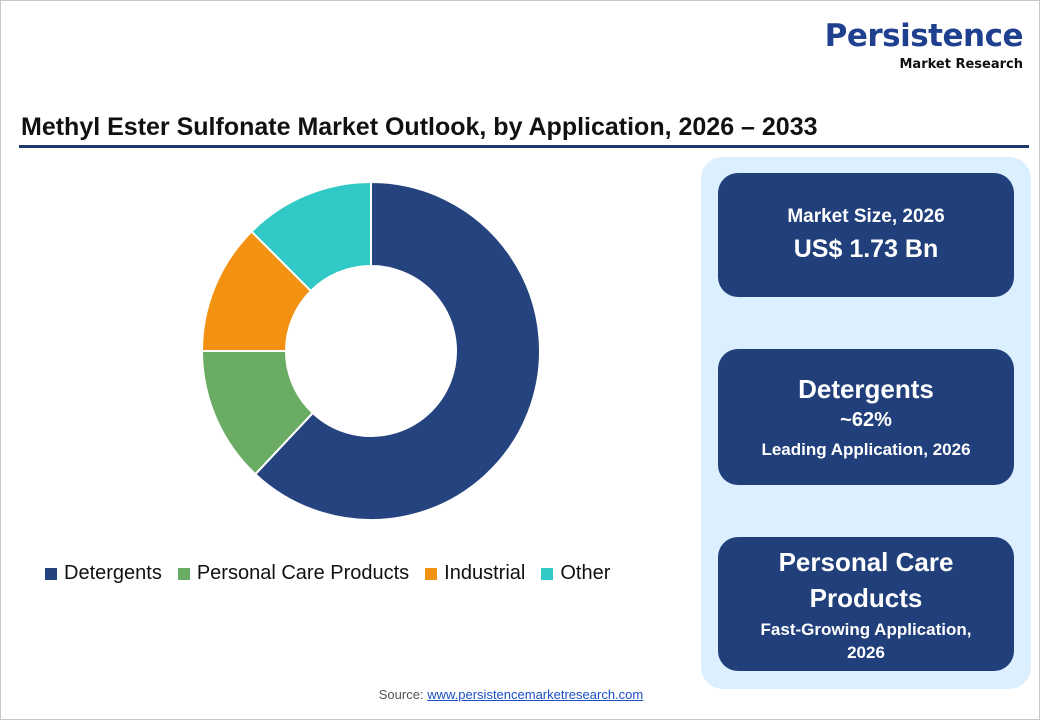 The image size is (1040, 720). I want to click on source-link: www.persistencemarketresearch.com, so click(535, 694).